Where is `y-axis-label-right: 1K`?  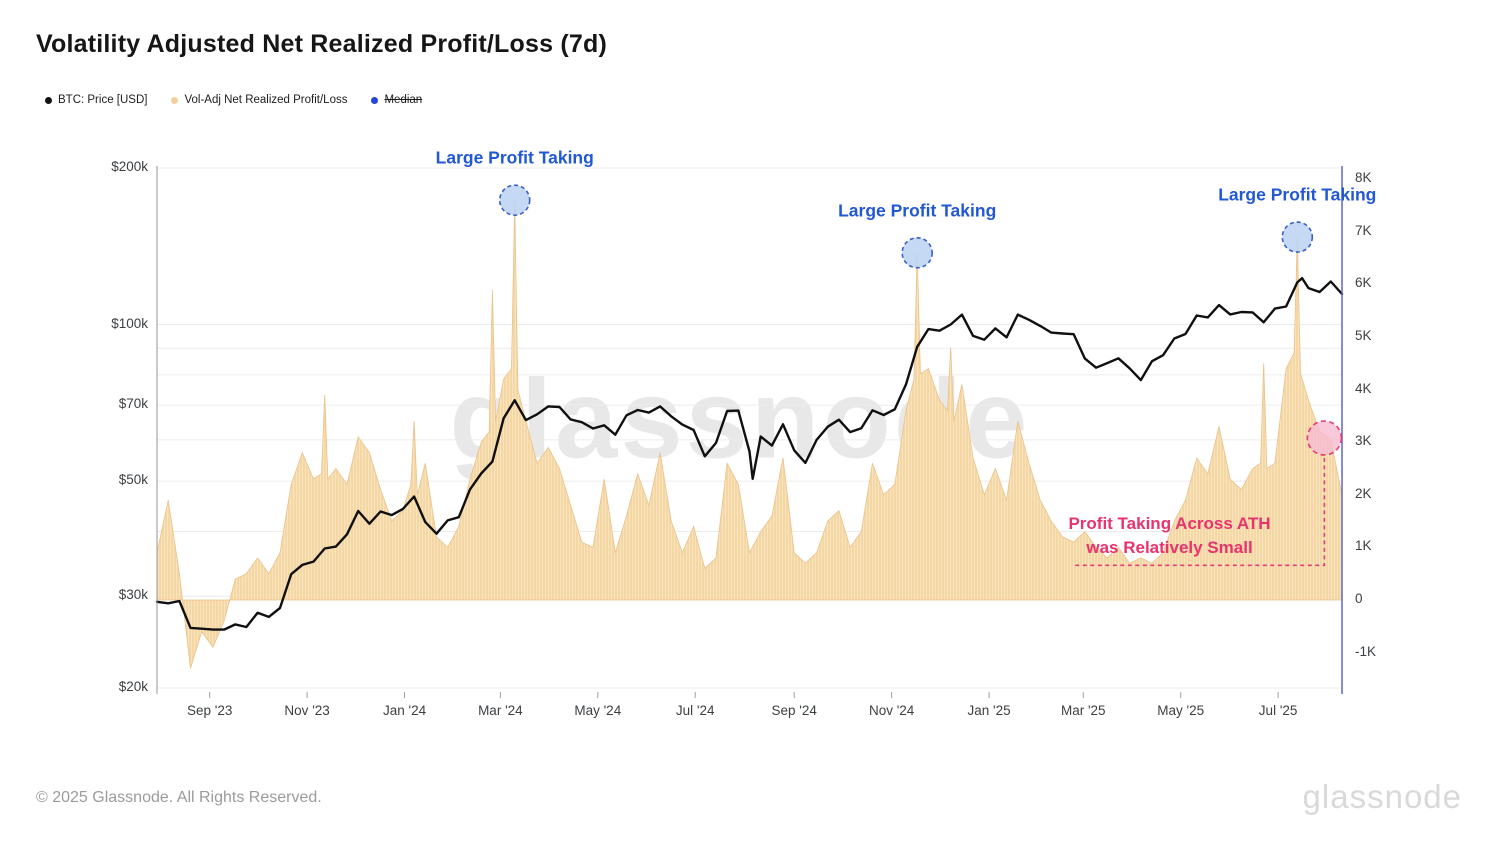 y-axis-label-right: 1K is located at coordinates (1363, 546).